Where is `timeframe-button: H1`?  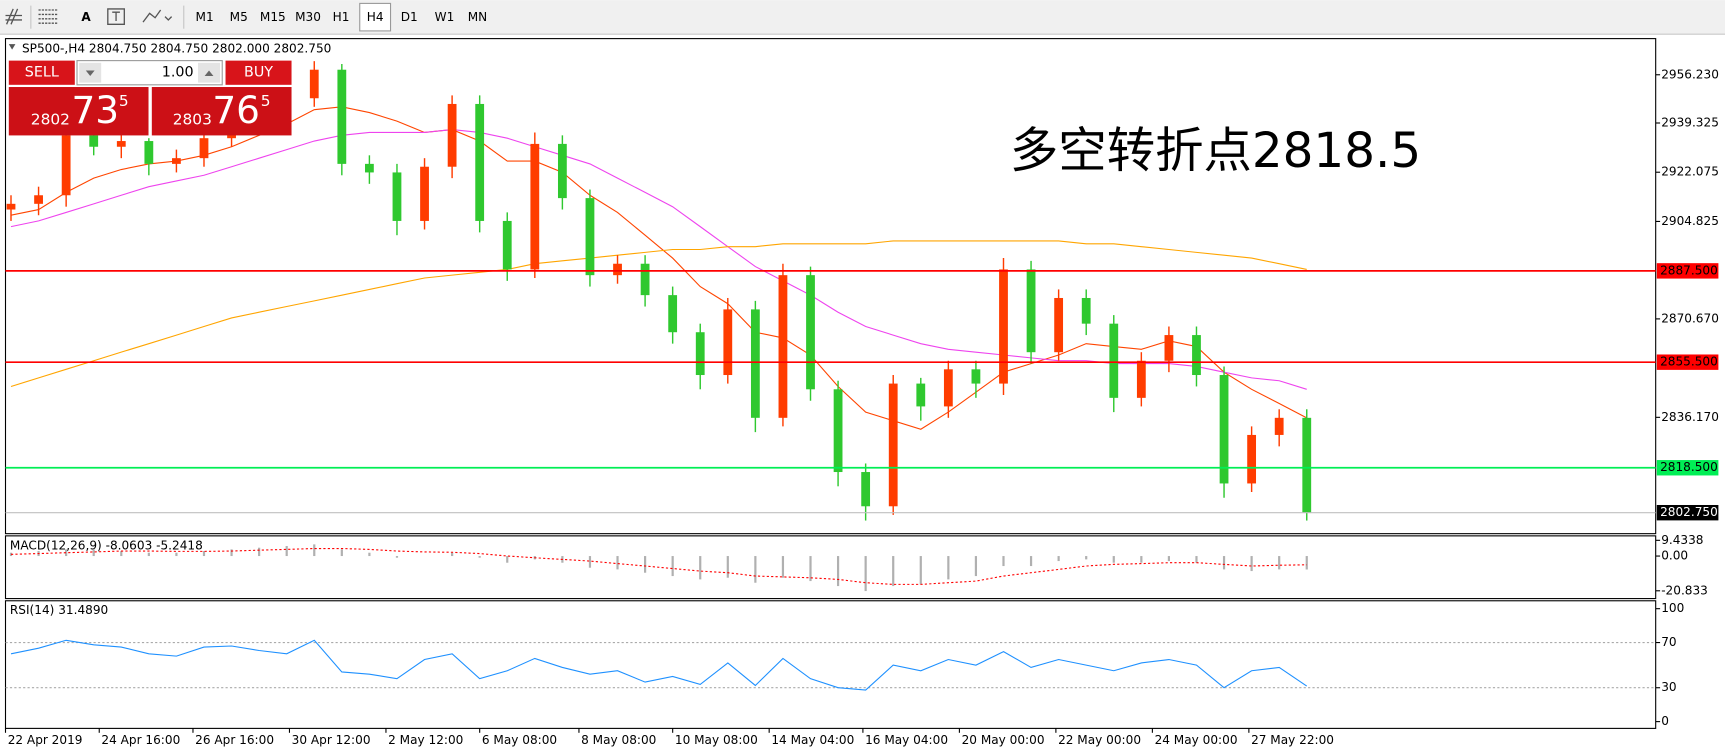
timeframe-button: H1 is located at coordinates (341, 17).